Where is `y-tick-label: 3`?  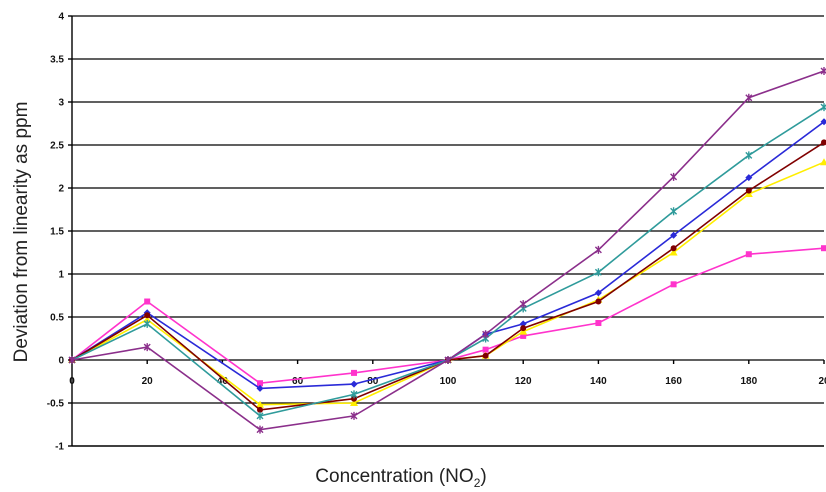
y-tick-label: 3 is located at coordinates (61, 103).